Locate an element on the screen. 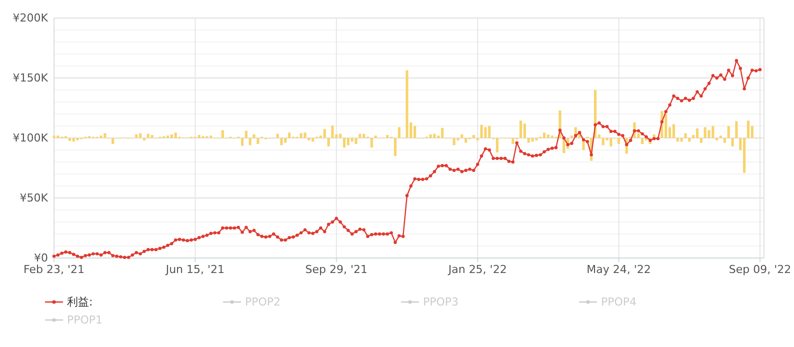 This screenshot has width=794, height=347. x-tick-label: Sep 29, '21 is located at coordinates (336, 269).